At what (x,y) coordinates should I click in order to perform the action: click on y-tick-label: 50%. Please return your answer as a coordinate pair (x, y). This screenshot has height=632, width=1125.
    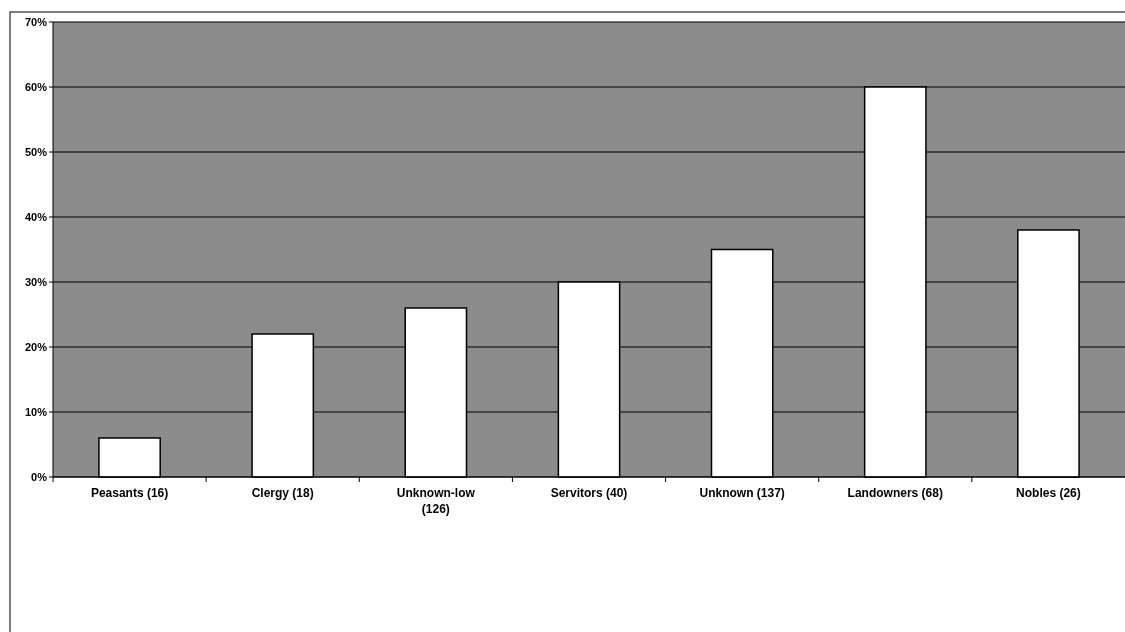
    Looking at the image, I should click on (36, 151).